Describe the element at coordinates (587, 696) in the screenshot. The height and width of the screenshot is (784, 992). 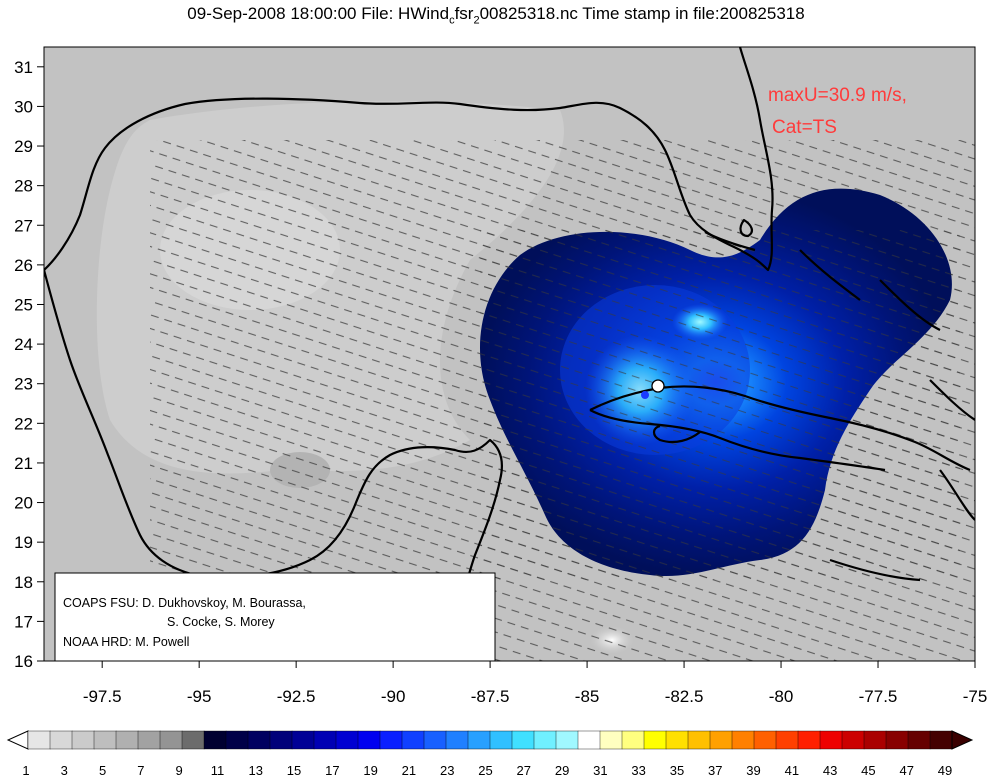
I see `x-tick-label: -85` at that location.